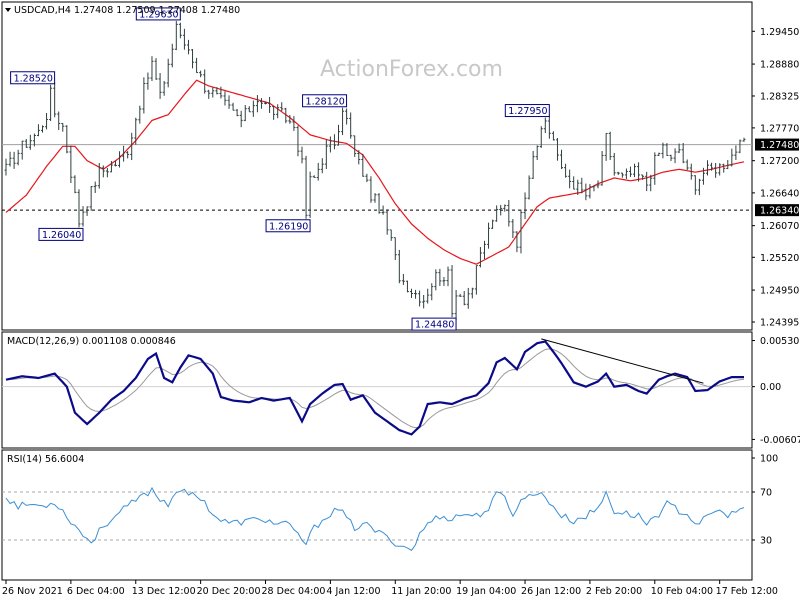 This screenshot has height=600, width=800. I want to click on price-annotation-label: 1.28120, so click(325, 101).